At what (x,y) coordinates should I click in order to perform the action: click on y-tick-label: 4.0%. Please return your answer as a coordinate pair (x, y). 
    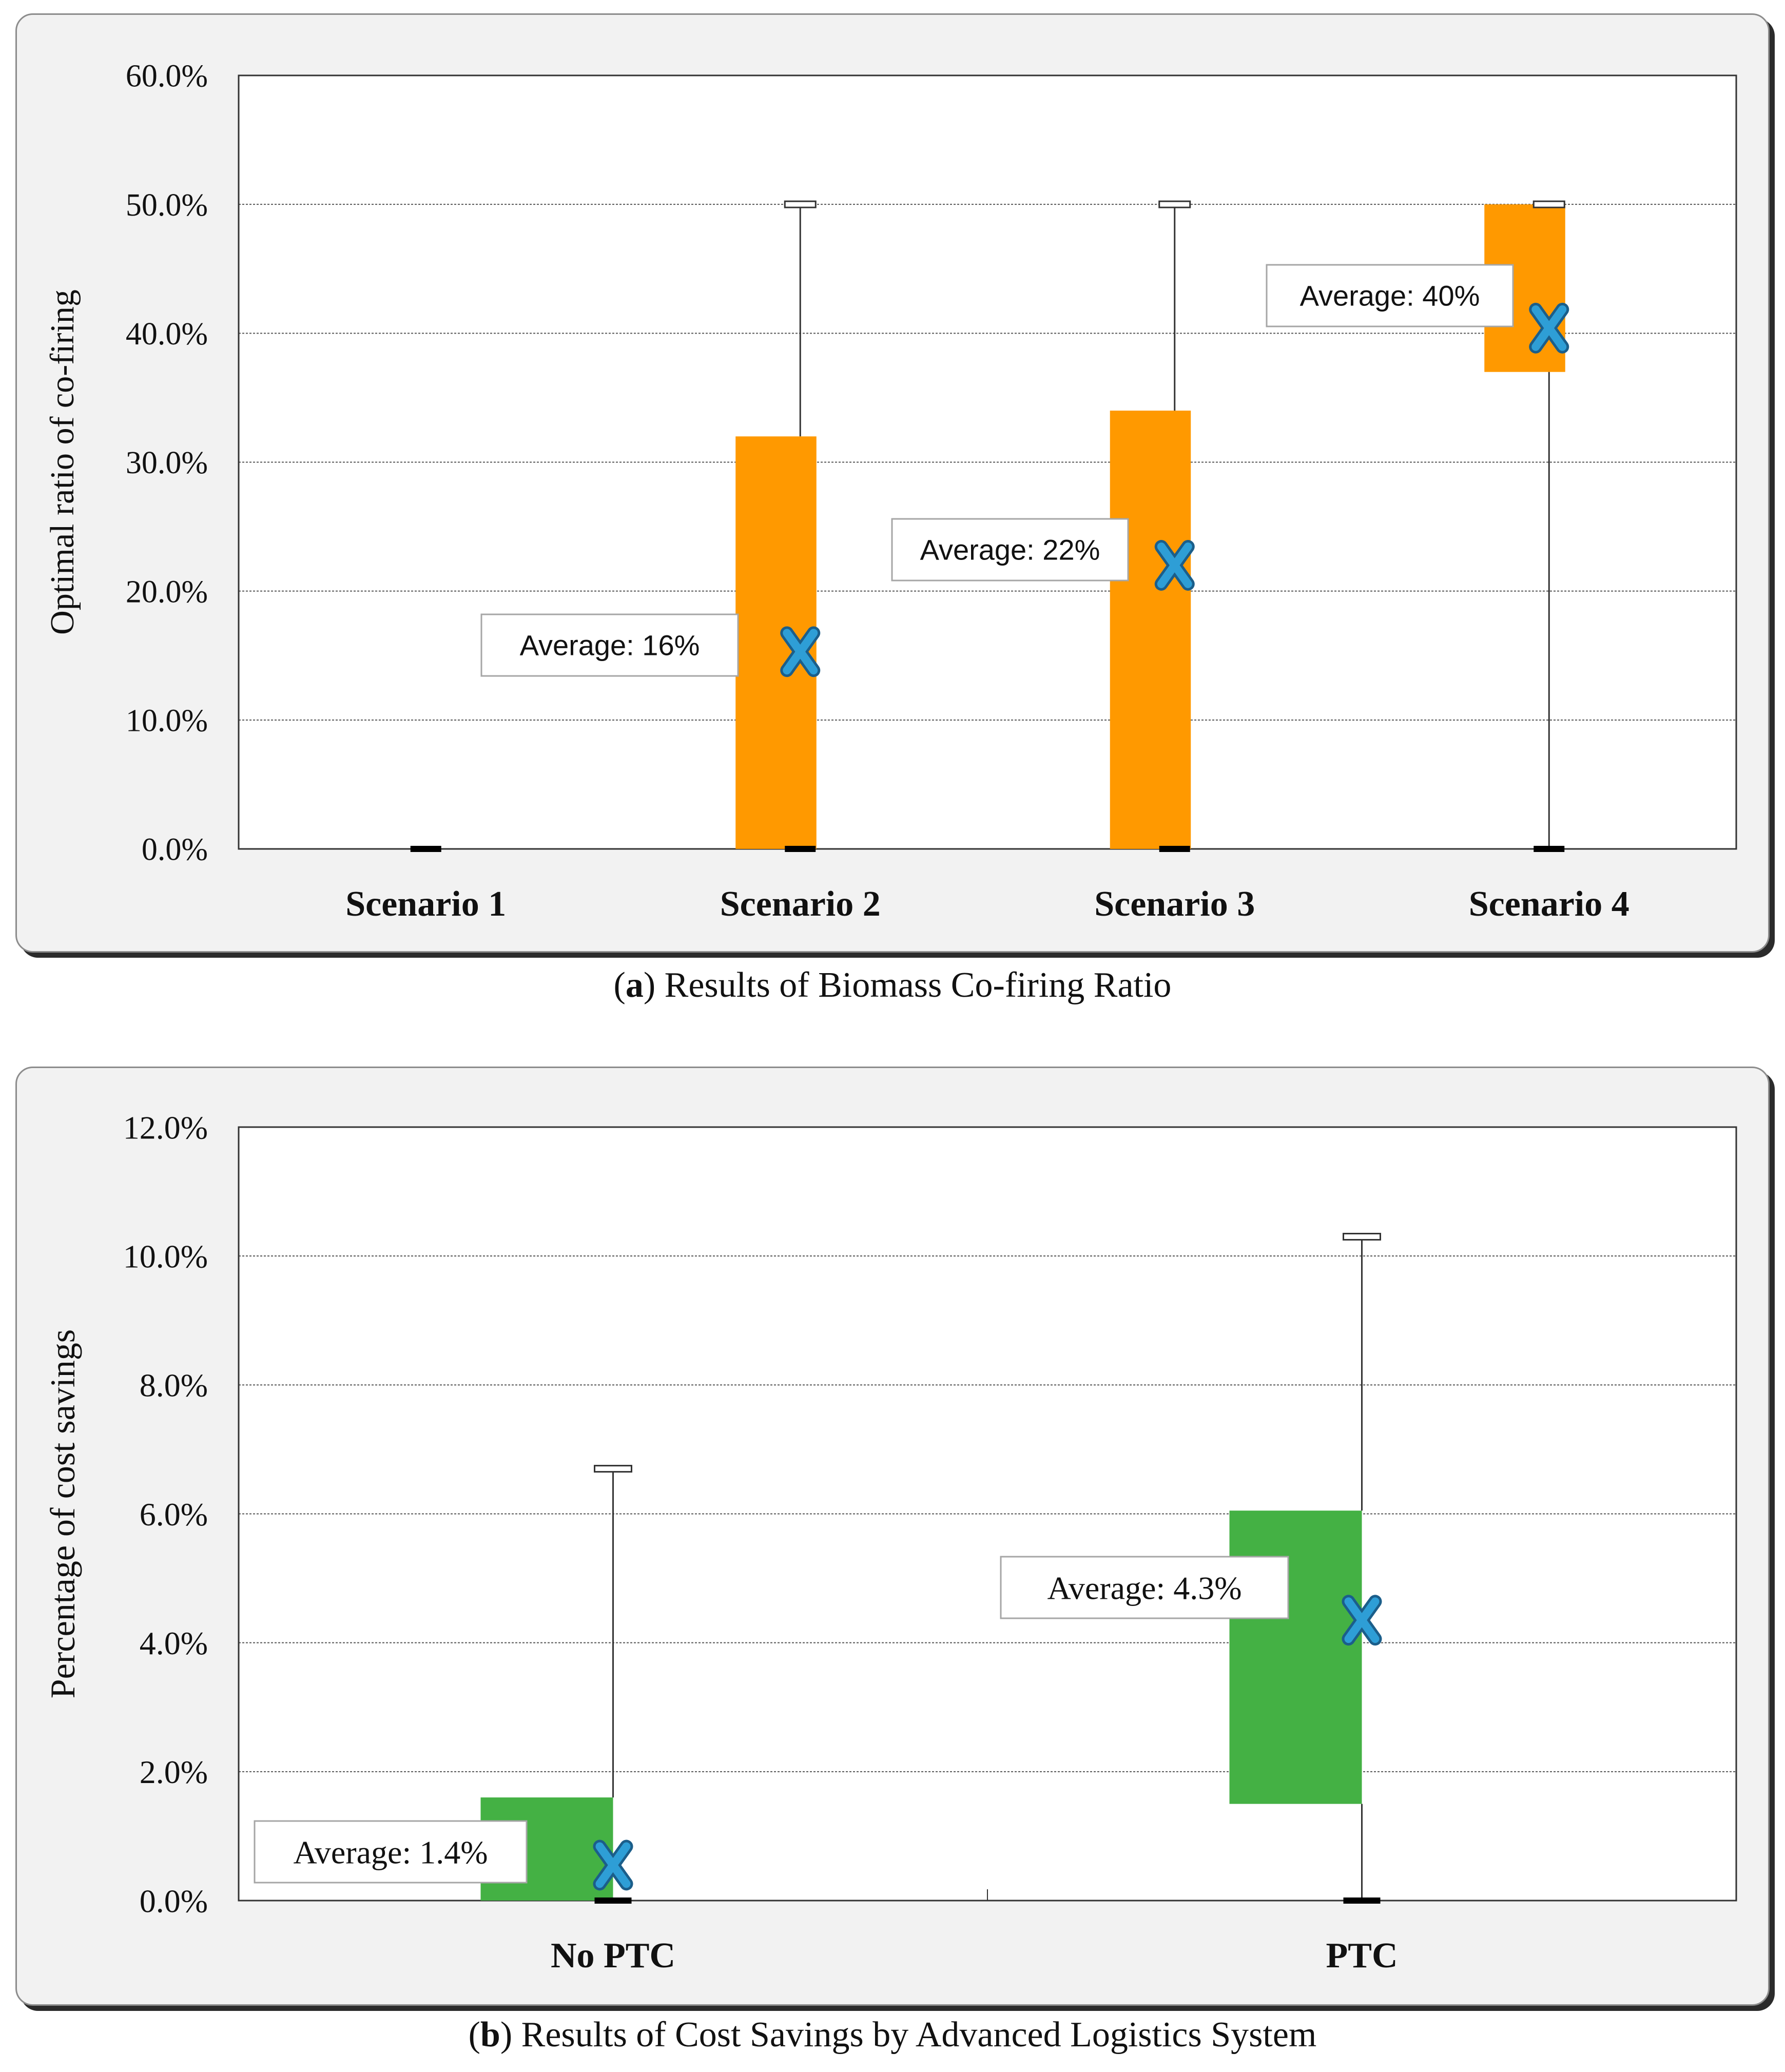
    Looking at the image, I should click on (174, 1643).